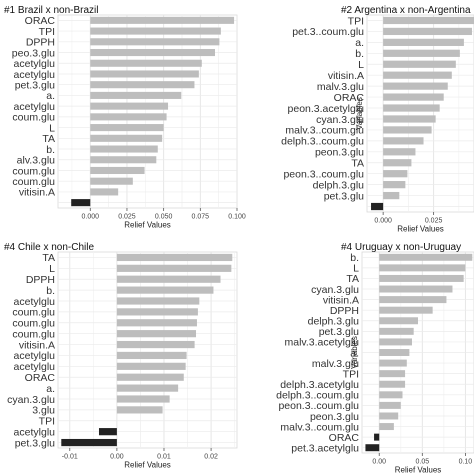 The image size is (474, 474). Describe the element at coordinates (36, 161) in the screenshot. I see `y-tick-label: alv.3.glu` at that location.